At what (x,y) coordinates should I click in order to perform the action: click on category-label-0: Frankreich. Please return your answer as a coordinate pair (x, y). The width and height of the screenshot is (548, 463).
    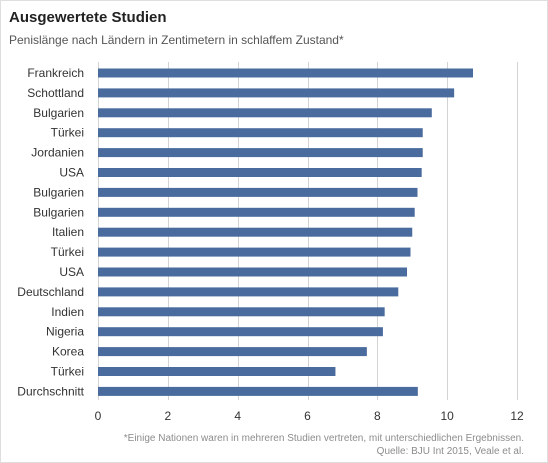
    Looking at the image, I should click on (55, 73).